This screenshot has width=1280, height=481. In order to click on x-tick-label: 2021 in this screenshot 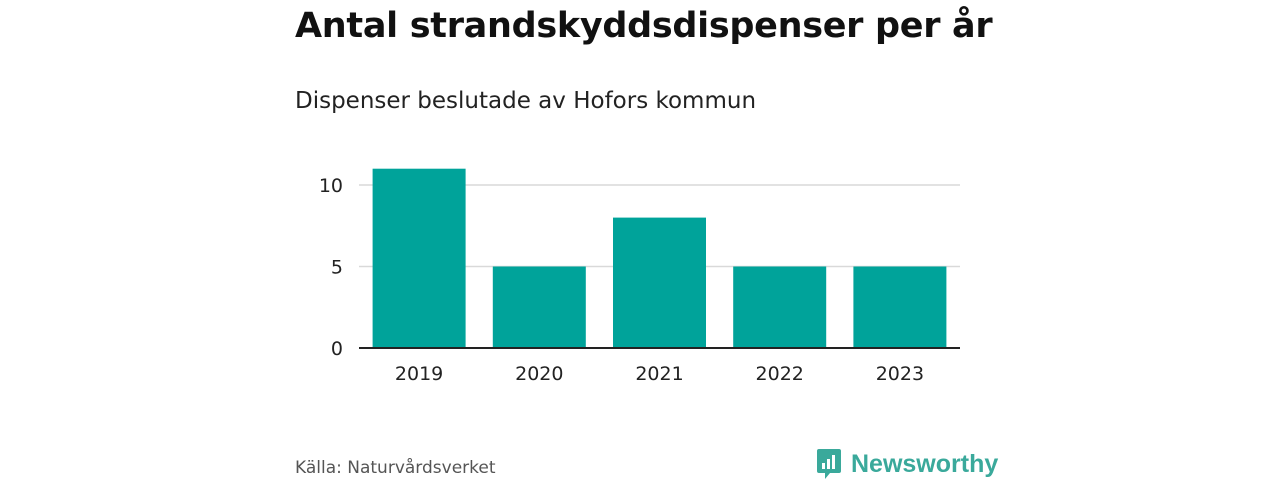, I will do `click(659, 374)`.